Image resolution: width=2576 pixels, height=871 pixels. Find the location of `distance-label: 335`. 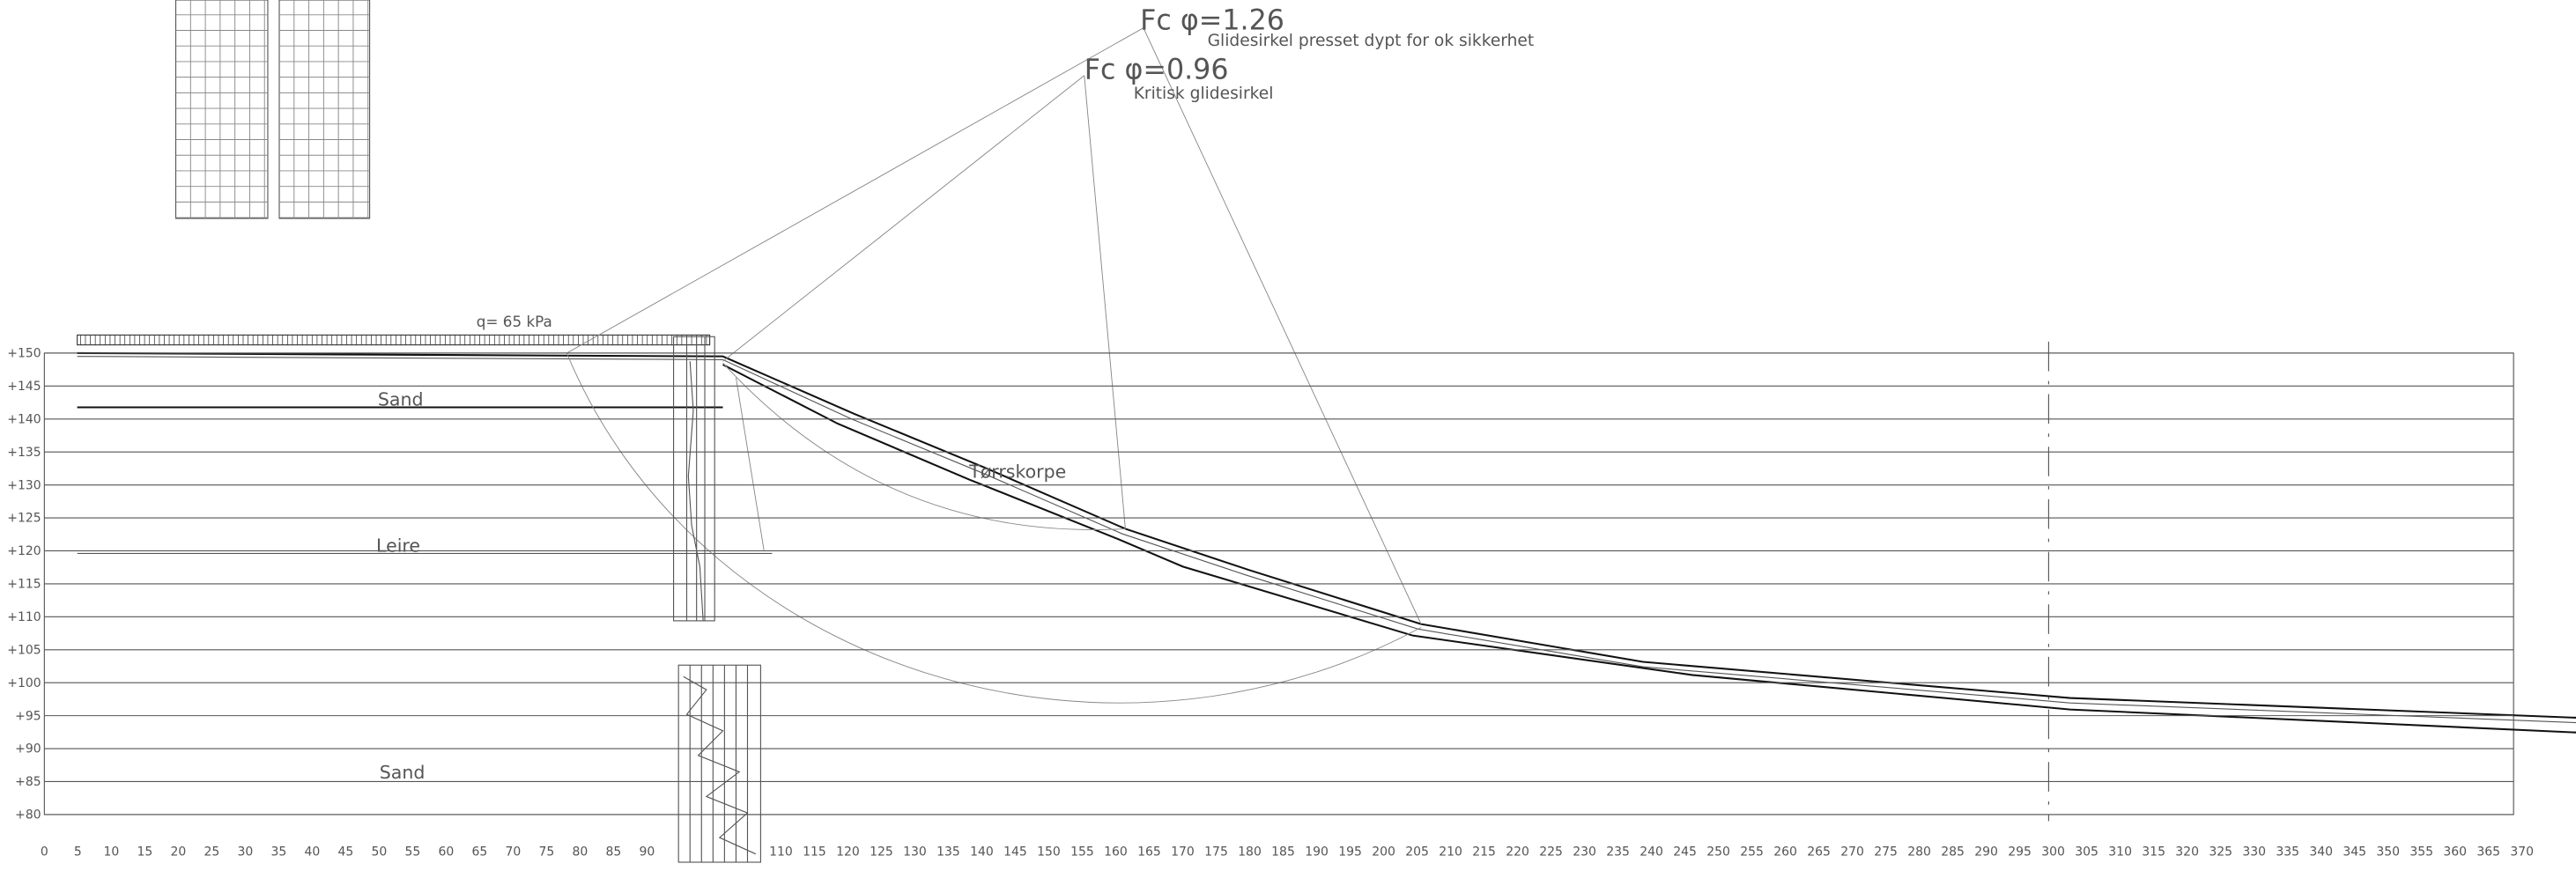

distance-label: 335 is located at coordinates (2288, 852).